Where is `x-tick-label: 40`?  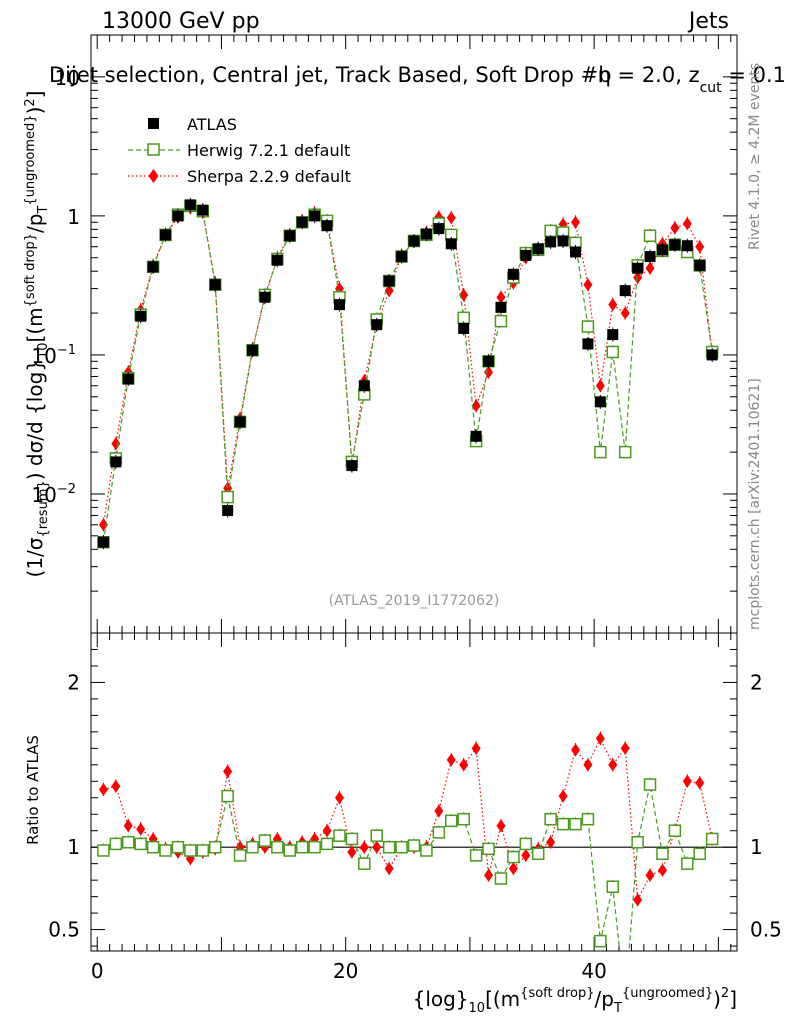 x-tick-label: 40 is located at coordinates (593, 971).